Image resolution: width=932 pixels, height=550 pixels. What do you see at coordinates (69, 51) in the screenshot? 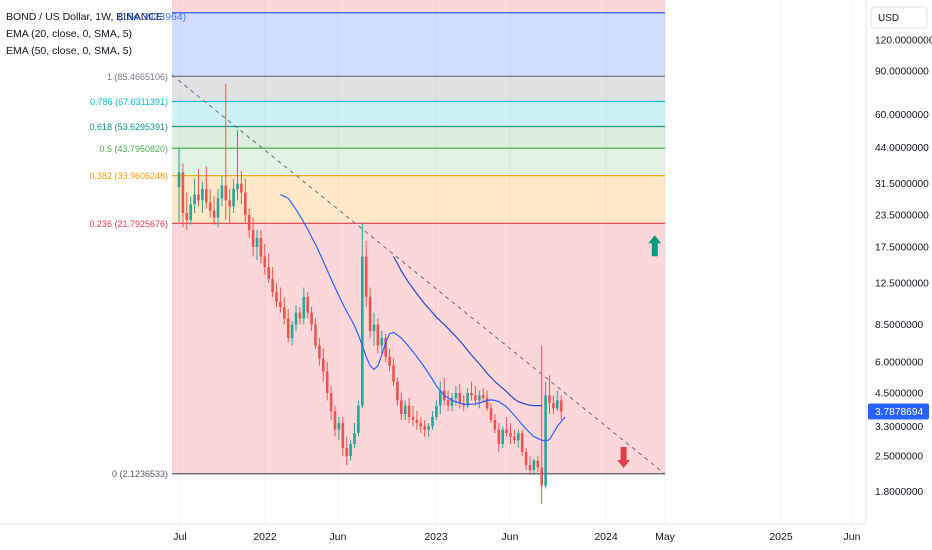
I see `legend-ema50: EMA (50, close, 0, SMA, 5)` at bounding box center [69, 51].